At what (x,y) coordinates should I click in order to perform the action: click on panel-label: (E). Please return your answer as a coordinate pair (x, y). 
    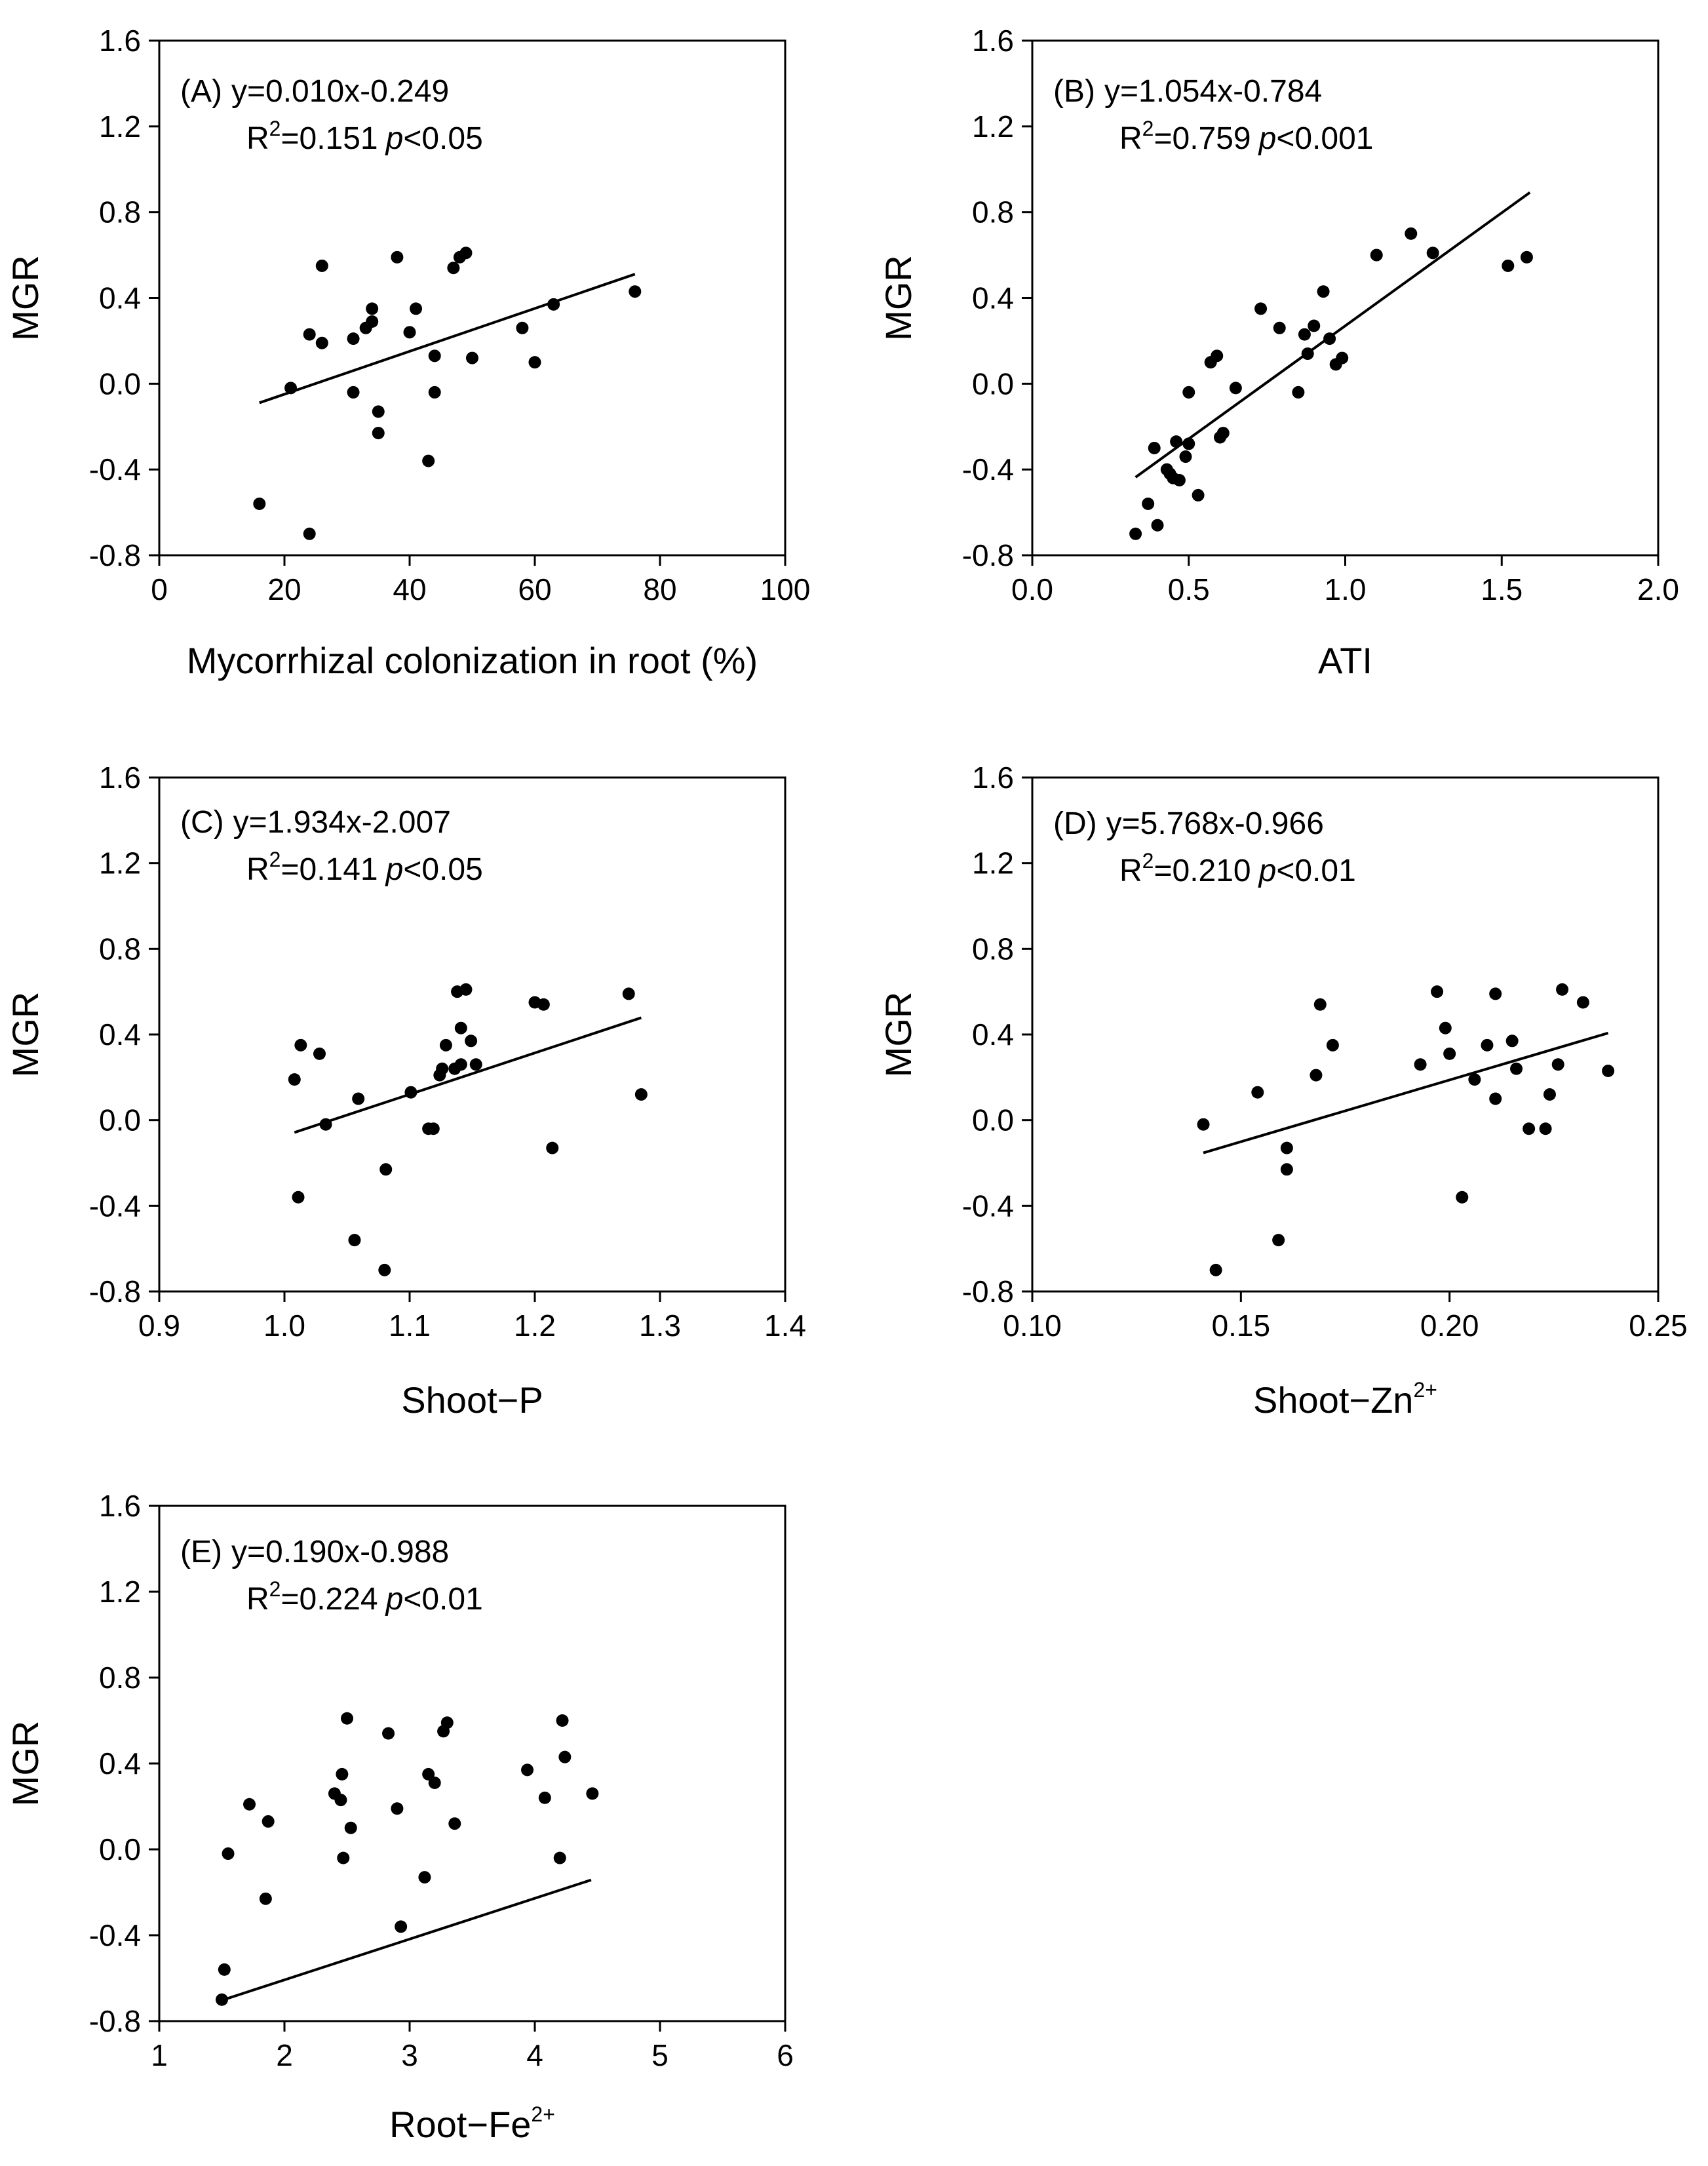
    Looking at the image, I should click on (201, 1552).